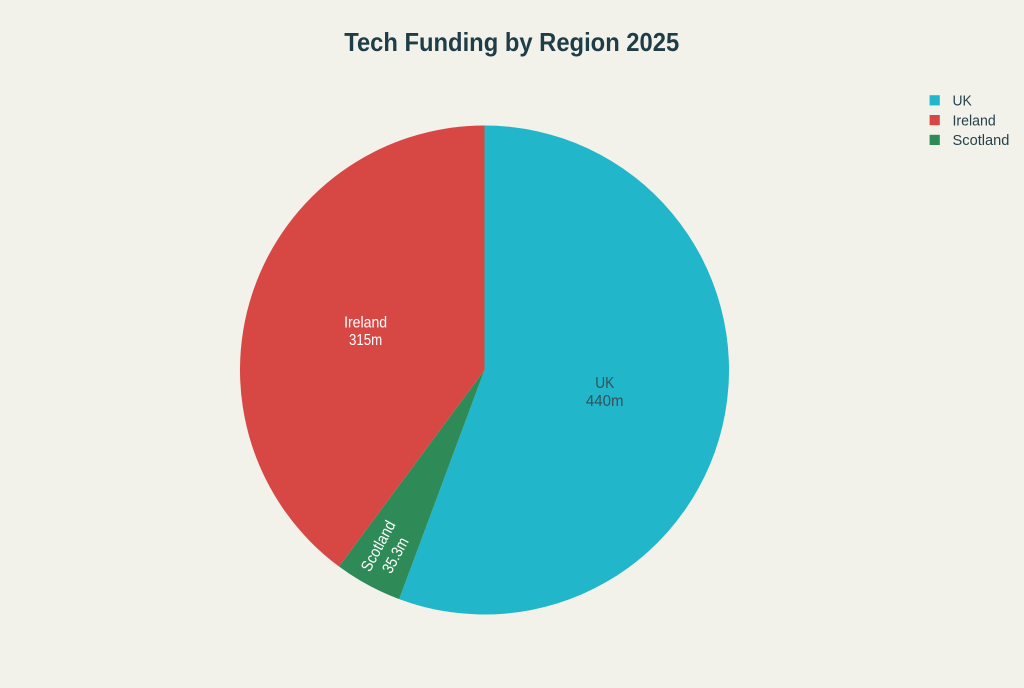 This screenshot has height=688, width=1024. Describe the element at coordinates (511, 42) in the screenshot. I see `svg-text: Tech Funding by Region 2025` at that location.